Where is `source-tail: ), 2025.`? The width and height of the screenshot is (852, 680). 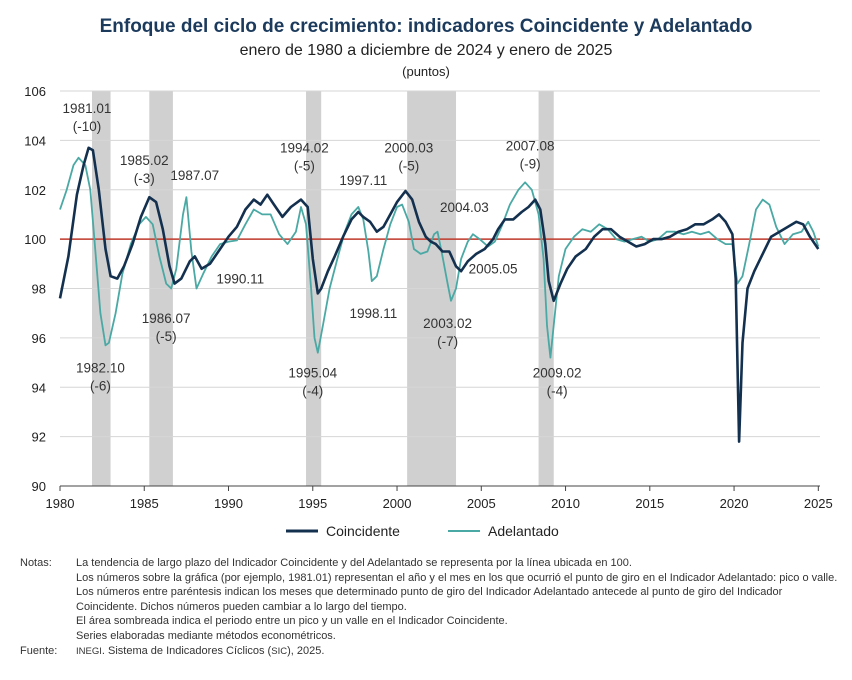 source-tail: ), 2025. is located at coordinates (306, 650).